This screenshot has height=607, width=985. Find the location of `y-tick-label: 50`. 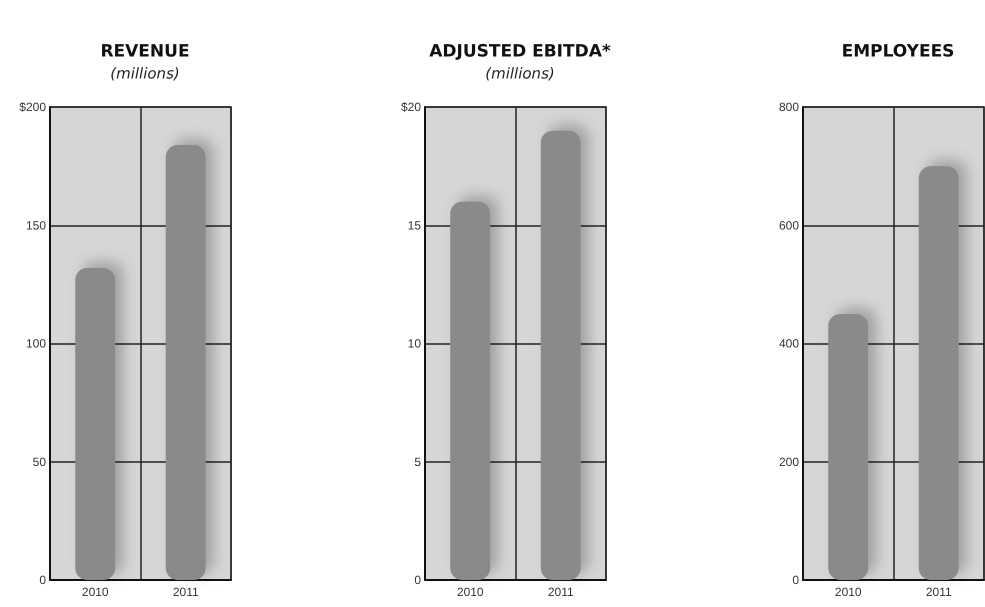

y-tick-label: 50 is located at coordinates (39, 461).